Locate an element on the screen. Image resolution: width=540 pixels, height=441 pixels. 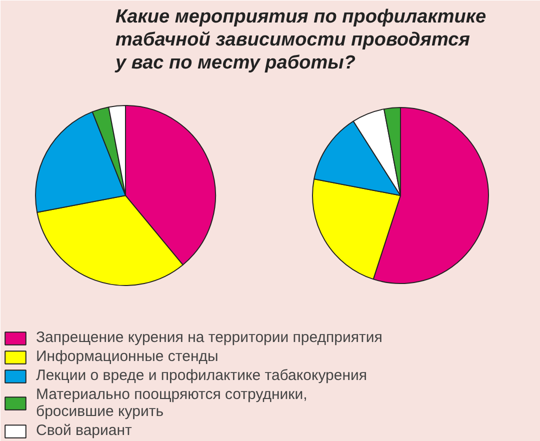
legend-label: Лекции о вреде и профилактике табакокурения is located at coordinates (201, 375).